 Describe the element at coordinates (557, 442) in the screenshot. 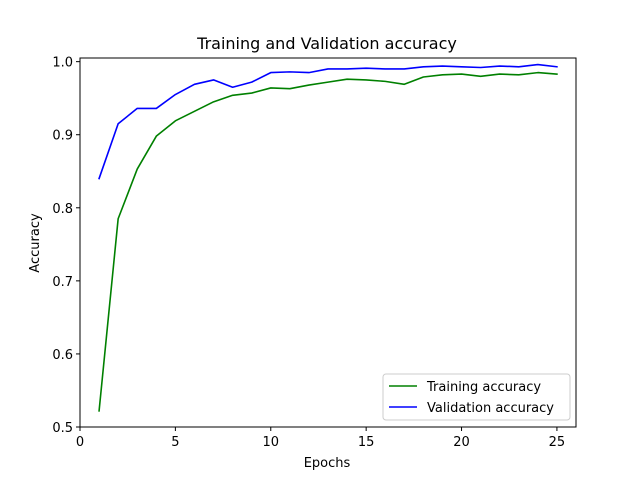

I see `x-tick-label: 25` at that location.